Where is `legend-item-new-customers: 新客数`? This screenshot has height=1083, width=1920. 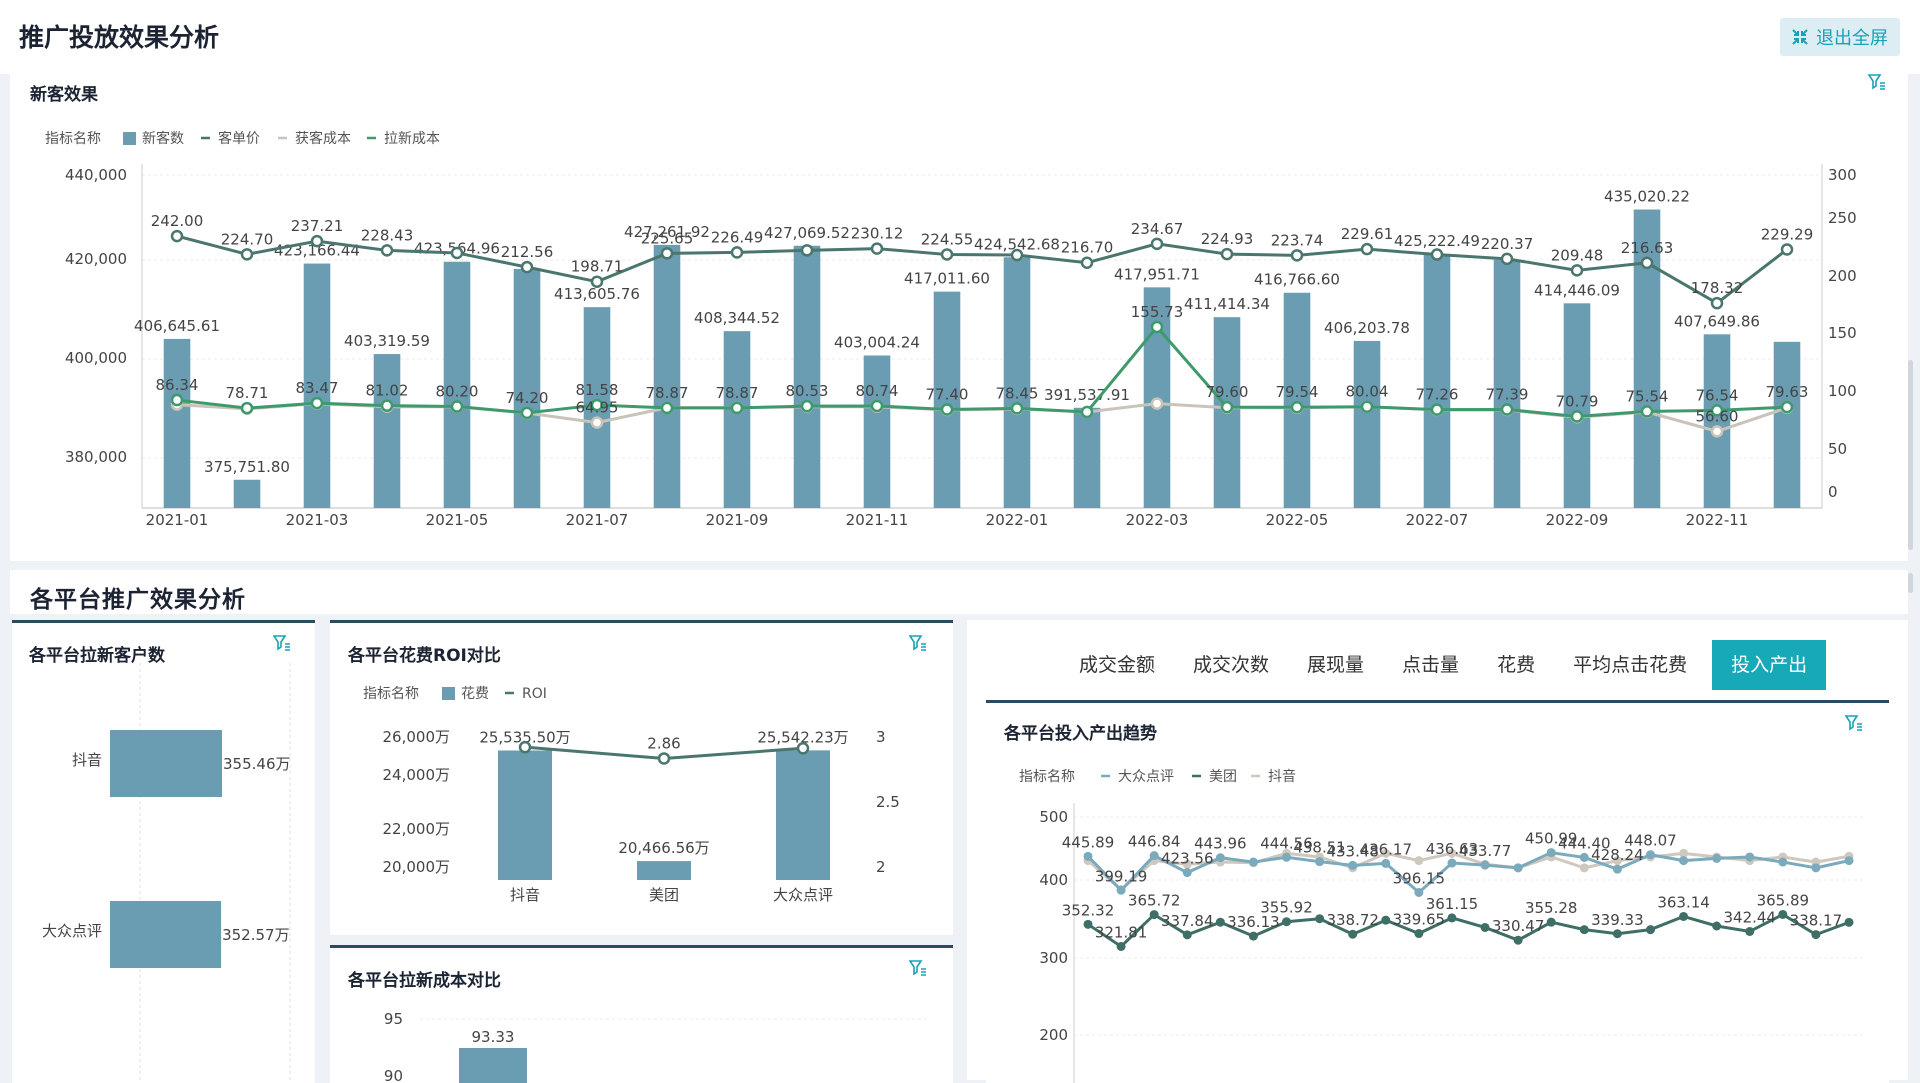
legend-item-new-customers: 新客数 is located at coordinates (163, 138).